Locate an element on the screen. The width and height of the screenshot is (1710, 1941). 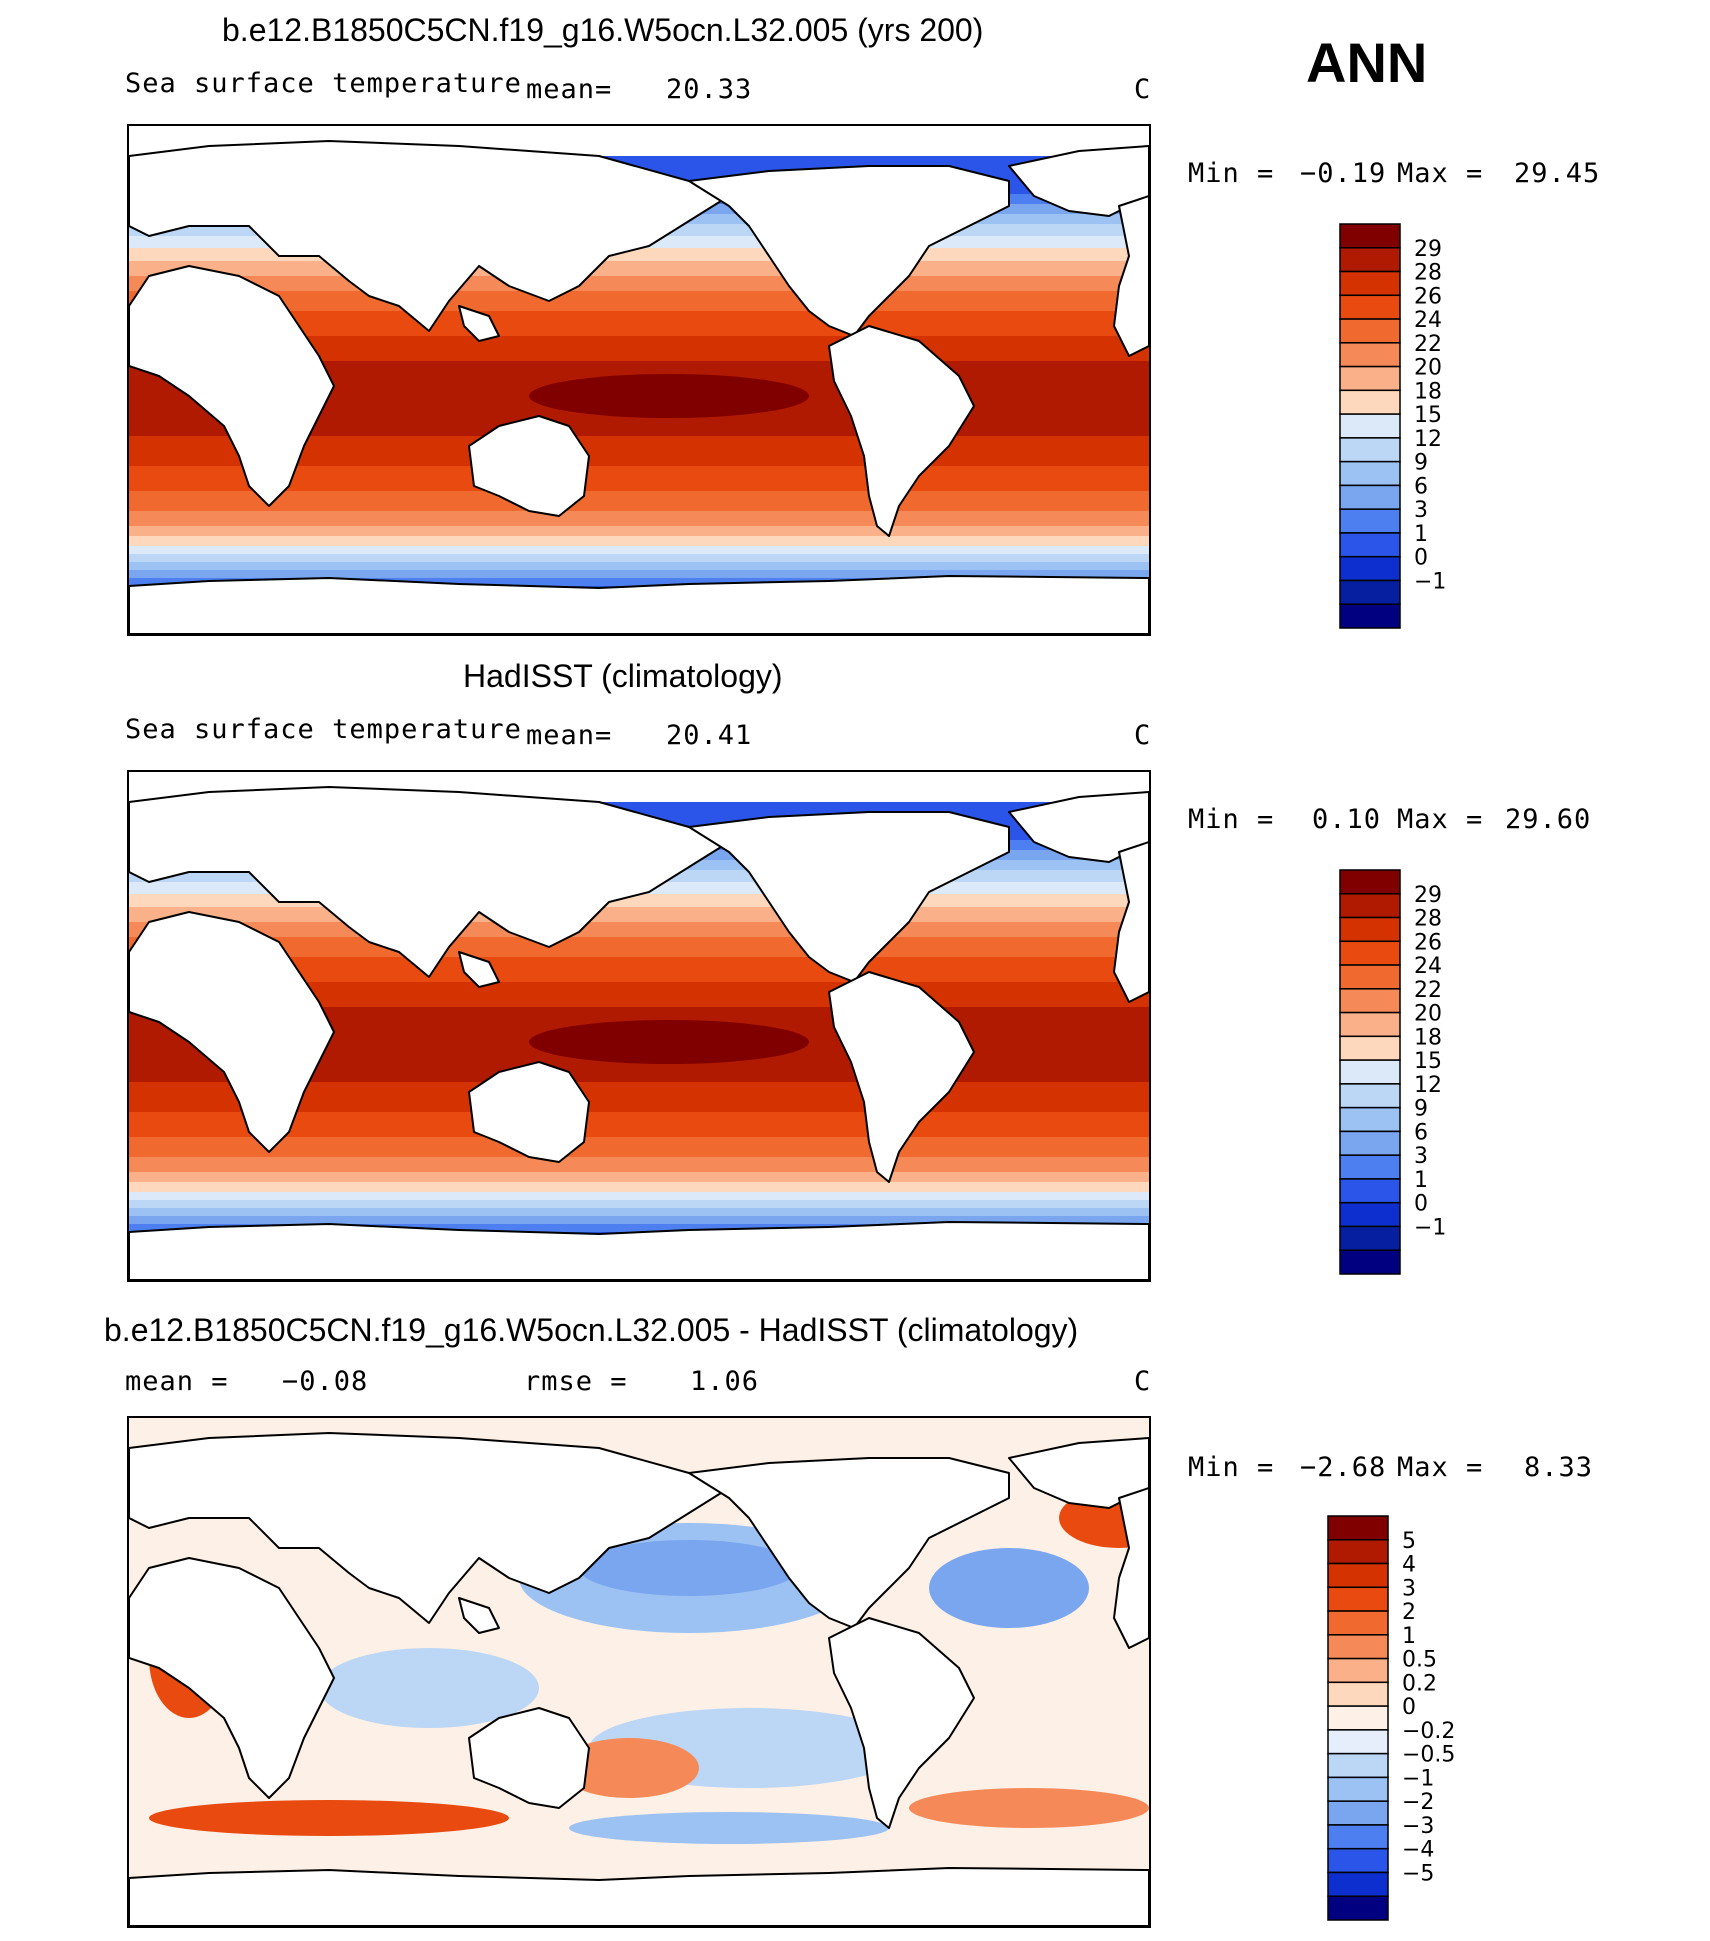
warm-pool is located at coordinates (669, 396).